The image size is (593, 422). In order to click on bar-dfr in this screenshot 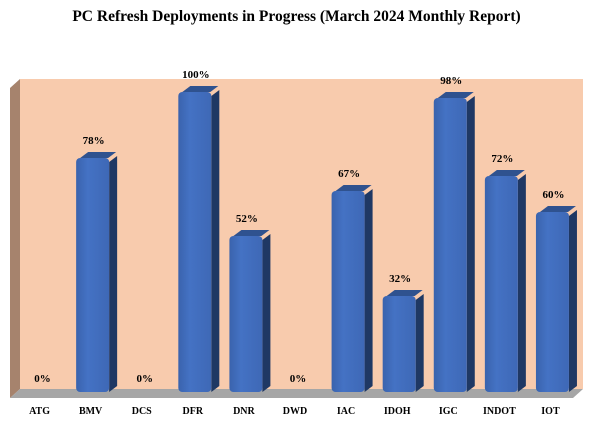, I will do `click(199, 239)`.